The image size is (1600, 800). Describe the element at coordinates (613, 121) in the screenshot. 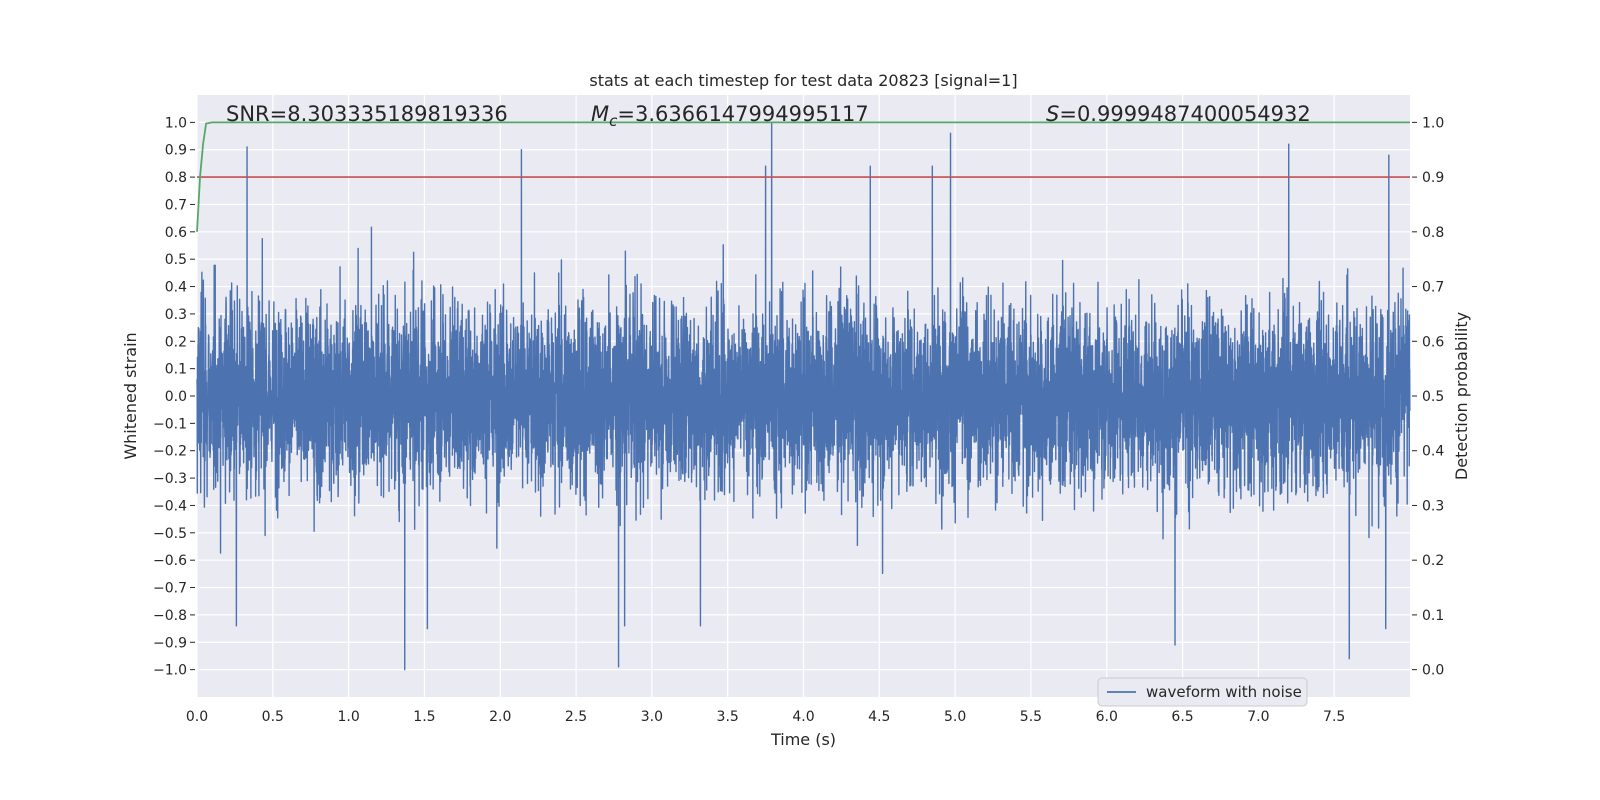

I see `mc-subscript: c` at that location.